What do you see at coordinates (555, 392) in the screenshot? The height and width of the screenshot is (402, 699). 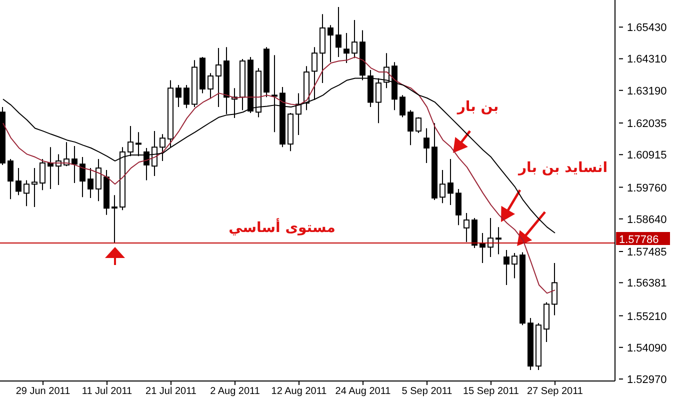 I see `x-tick-label: 27 Sep 2011` at bounding box center [555, 392].